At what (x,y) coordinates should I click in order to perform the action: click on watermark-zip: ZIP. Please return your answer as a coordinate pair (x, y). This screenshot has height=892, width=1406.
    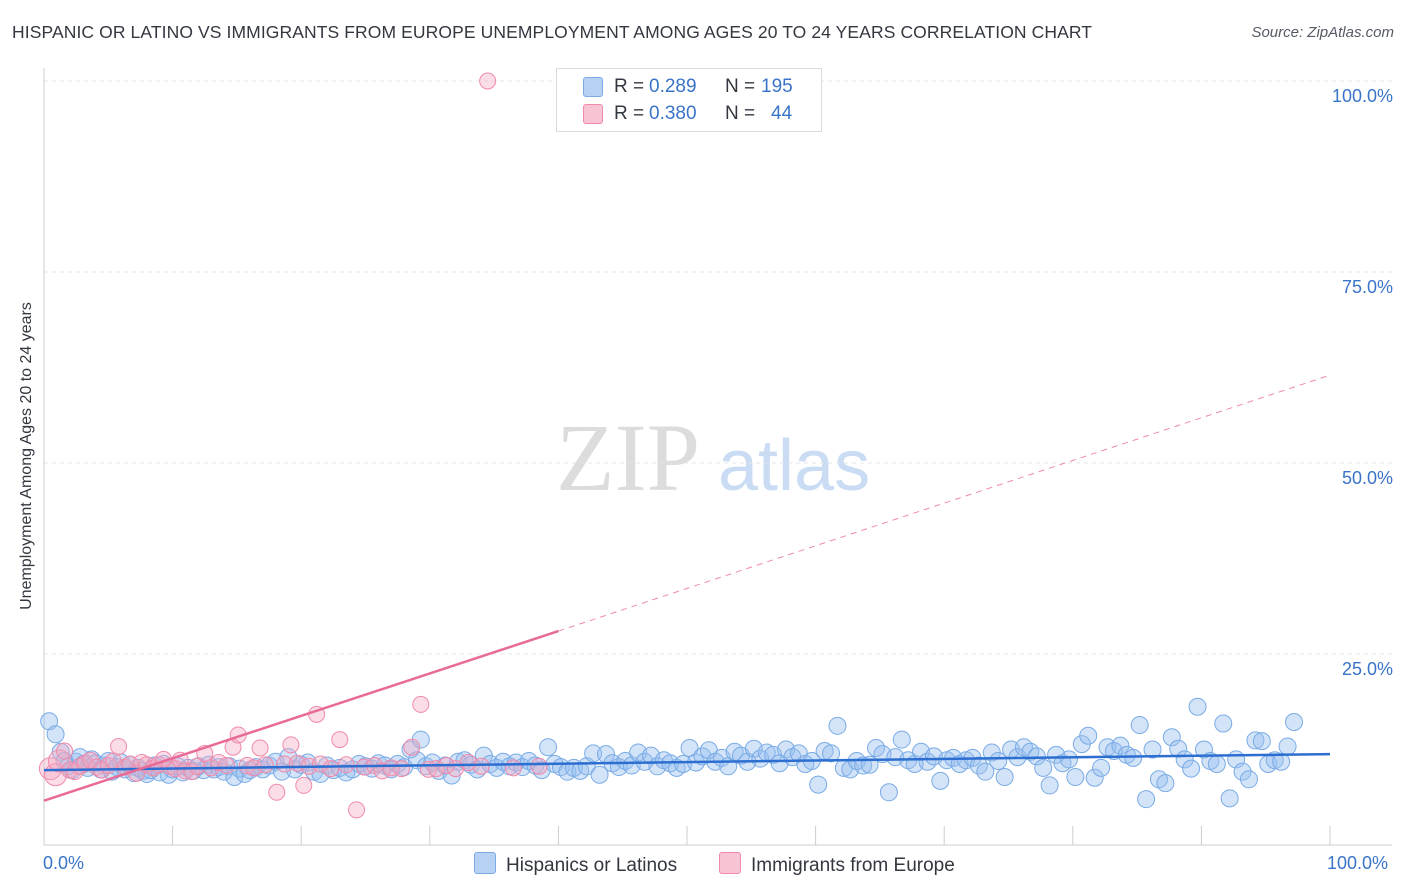
    Looking at the image, I should click on (628, 457).